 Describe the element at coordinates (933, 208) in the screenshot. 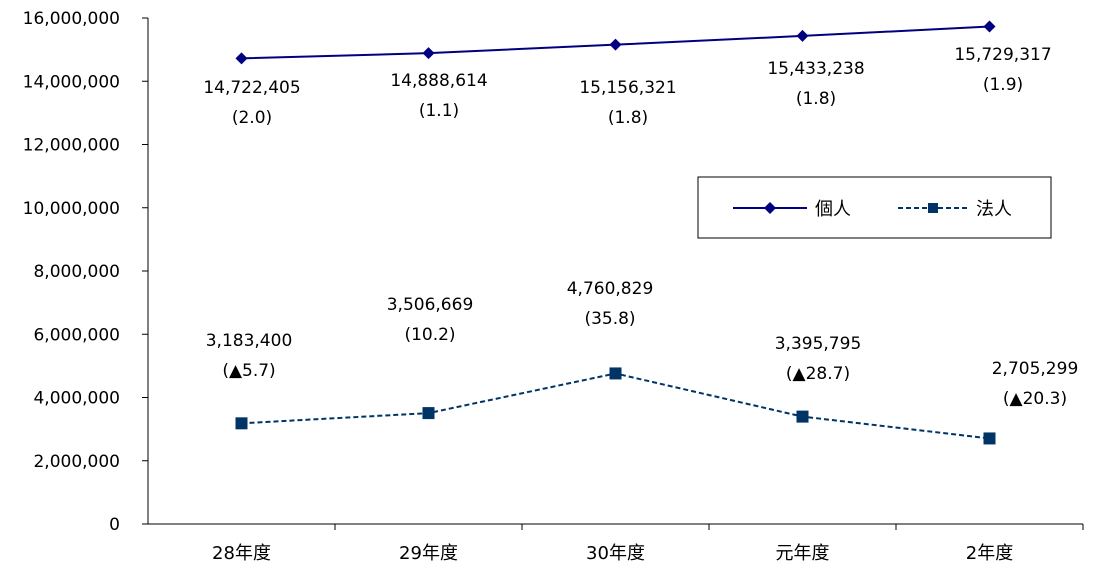

I see `legend-marker-hojin` at that location.